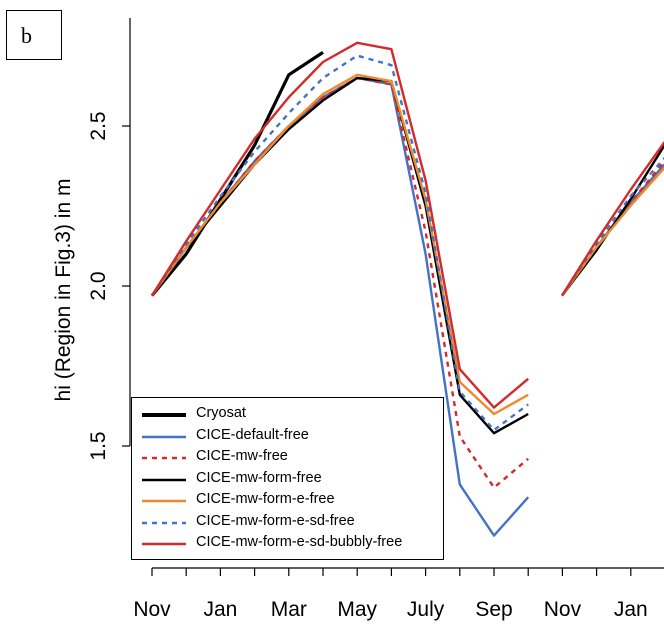 This screenshot has width=664, height=628. Describe the element at coordinates (493, 609) in the screenshot. I see `x-tick-label: Sep` at that location.